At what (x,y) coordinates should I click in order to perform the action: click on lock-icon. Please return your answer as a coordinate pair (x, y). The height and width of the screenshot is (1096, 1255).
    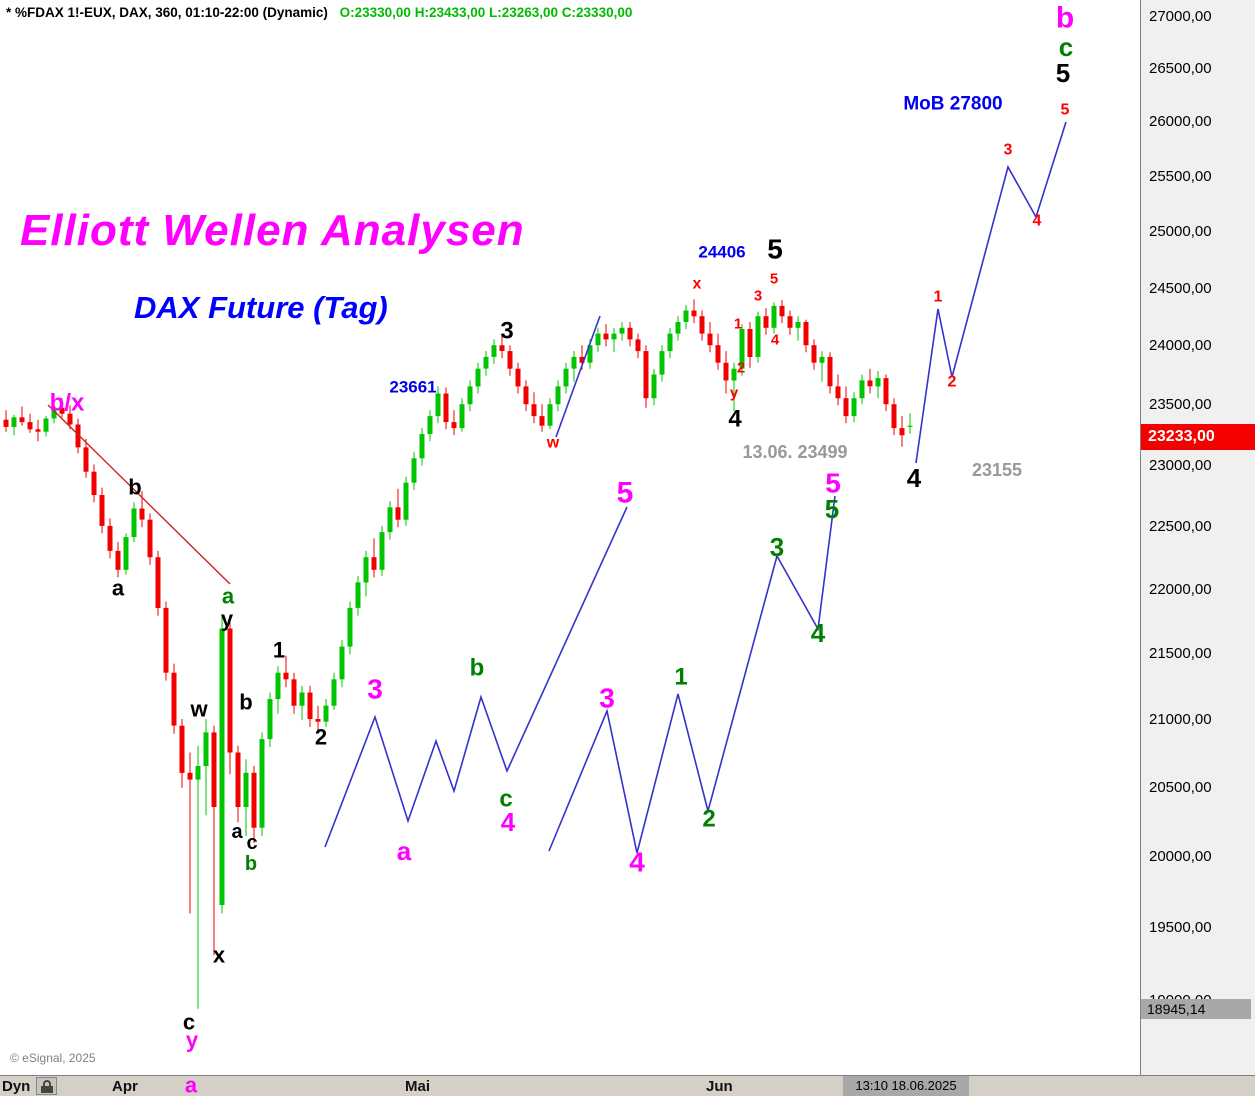
    Looking at the image, I should click on (46, 1086).